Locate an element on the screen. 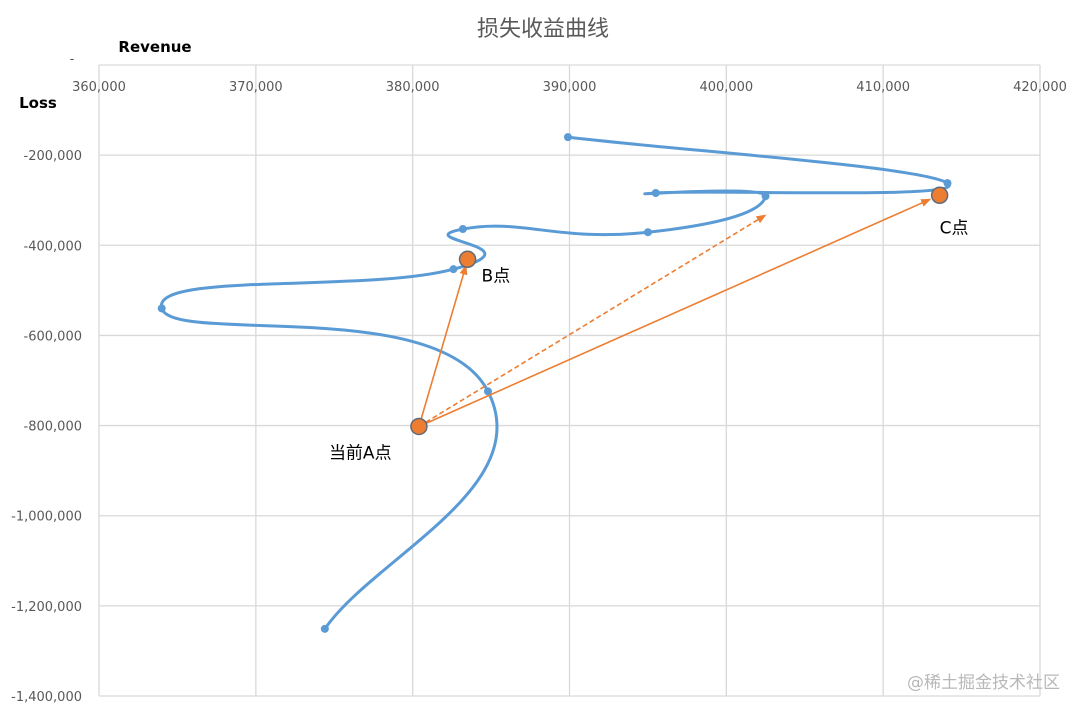  y-tick-label: -400,000 is located at coordinates (53, 246).